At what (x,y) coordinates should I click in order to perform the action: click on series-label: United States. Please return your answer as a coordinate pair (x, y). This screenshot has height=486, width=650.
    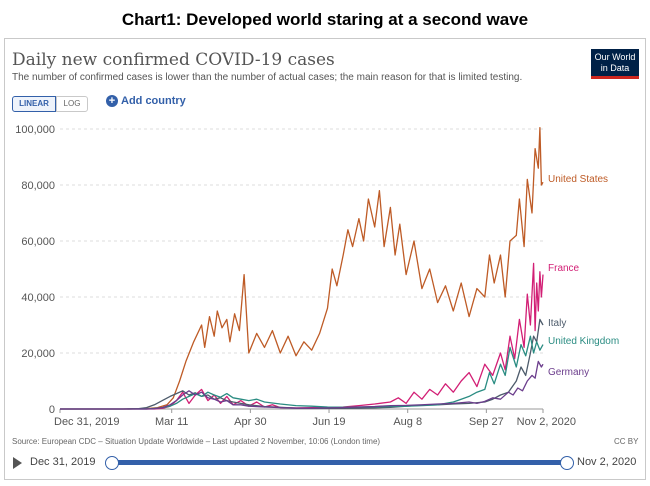
    Looking at the image, I should click on (578, 179).